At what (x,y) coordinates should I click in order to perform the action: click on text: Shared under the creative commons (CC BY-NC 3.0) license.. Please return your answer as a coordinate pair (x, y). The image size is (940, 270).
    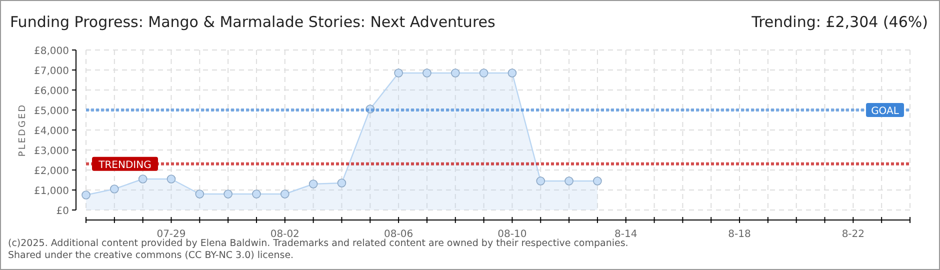
    Looking at the image, I should click on (151, 255).